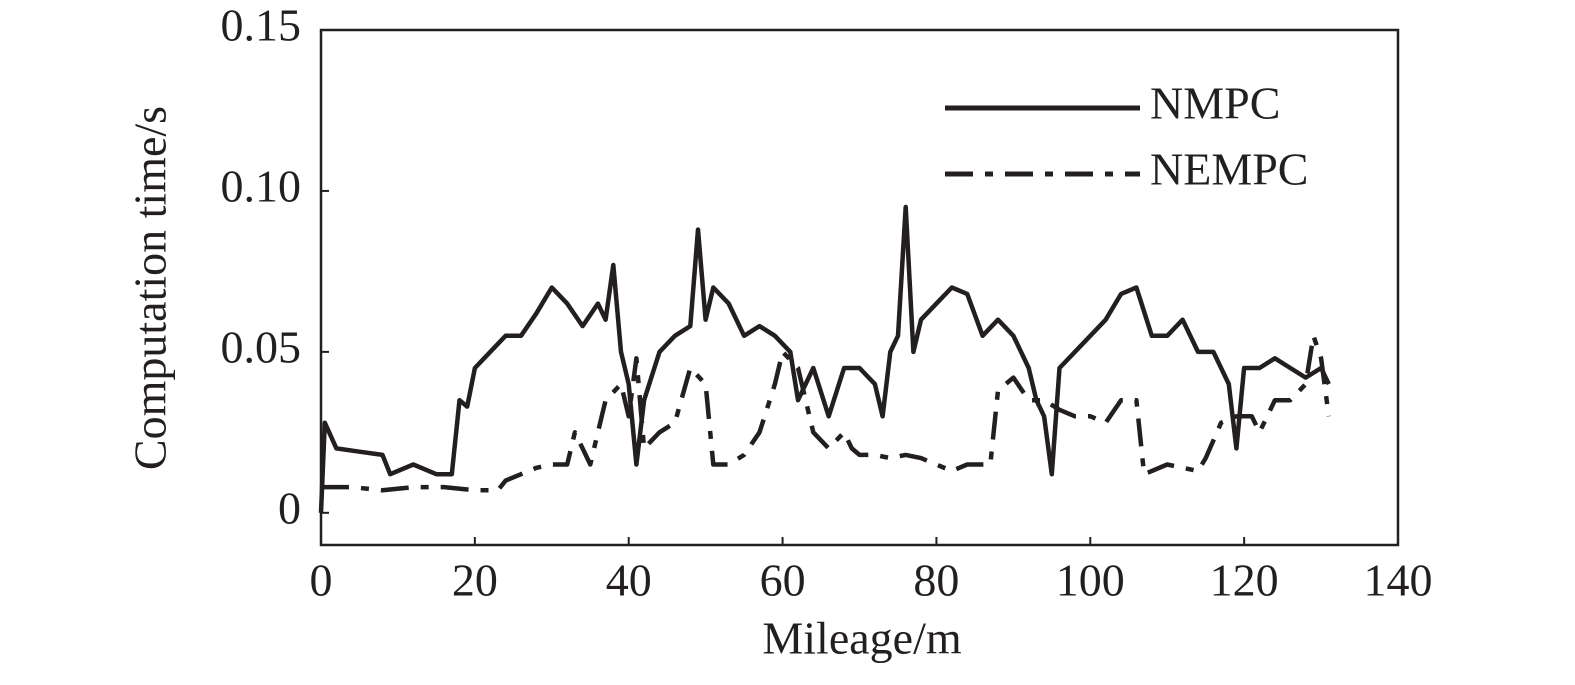  Describe the element at coordinates (289, 507) in the screenshot. I see `y-tick-label: 0` at that location.